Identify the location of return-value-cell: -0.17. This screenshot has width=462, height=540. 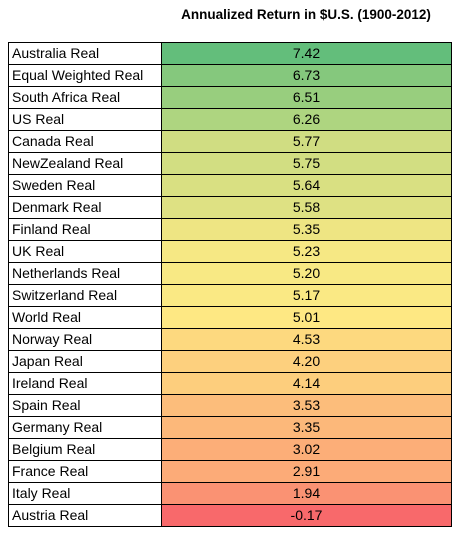
(306, 515).